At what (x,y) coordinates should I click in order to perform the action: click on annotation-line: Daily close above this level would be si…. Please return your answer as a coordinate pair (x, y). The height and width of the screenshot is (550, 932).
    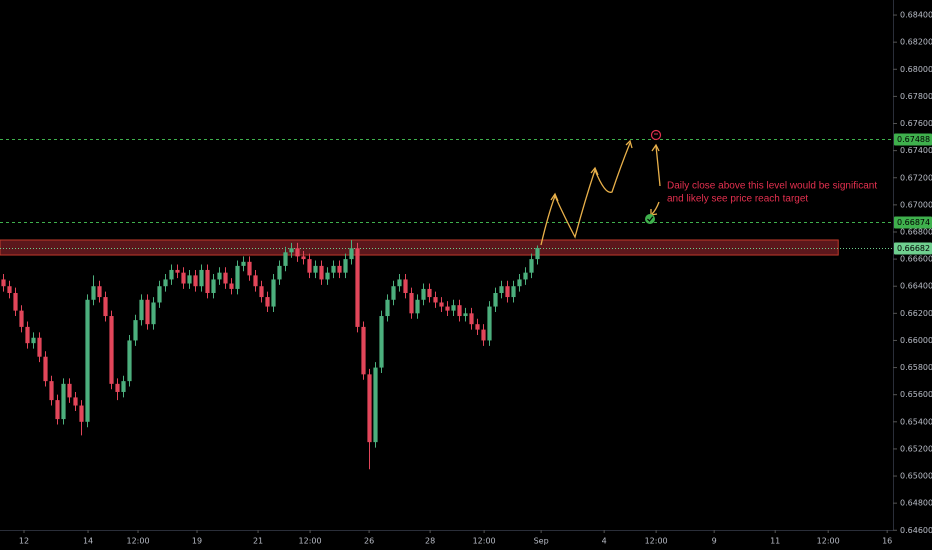
    Looking at the image, I should click on (772, 186).